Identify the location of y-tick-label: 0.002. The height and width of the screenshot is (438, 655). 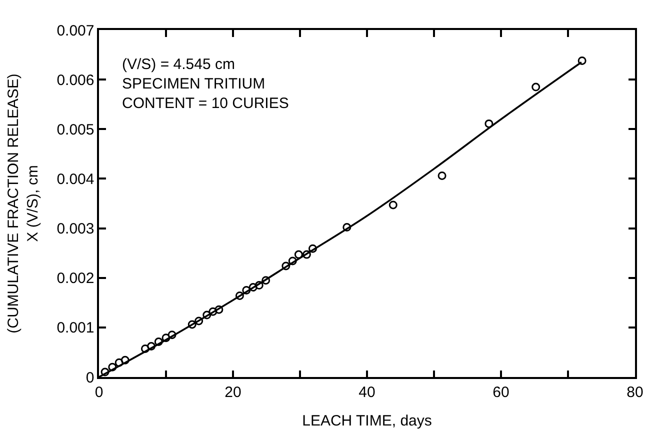
(75, 279).